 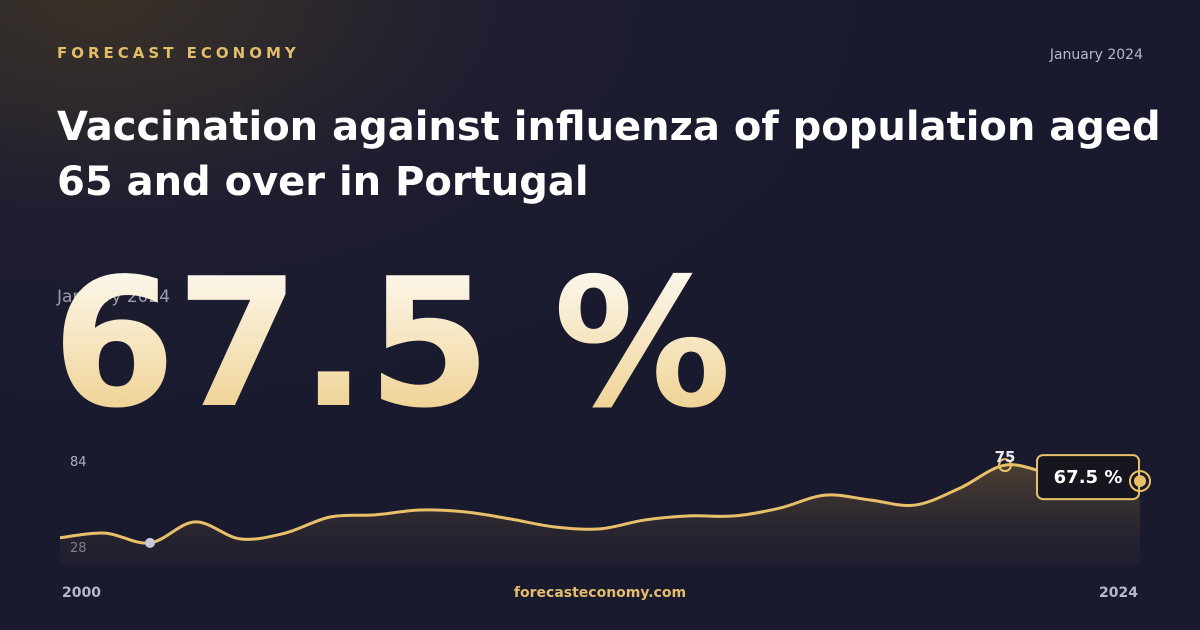 I want to click on line, so click(x=600, y=504).